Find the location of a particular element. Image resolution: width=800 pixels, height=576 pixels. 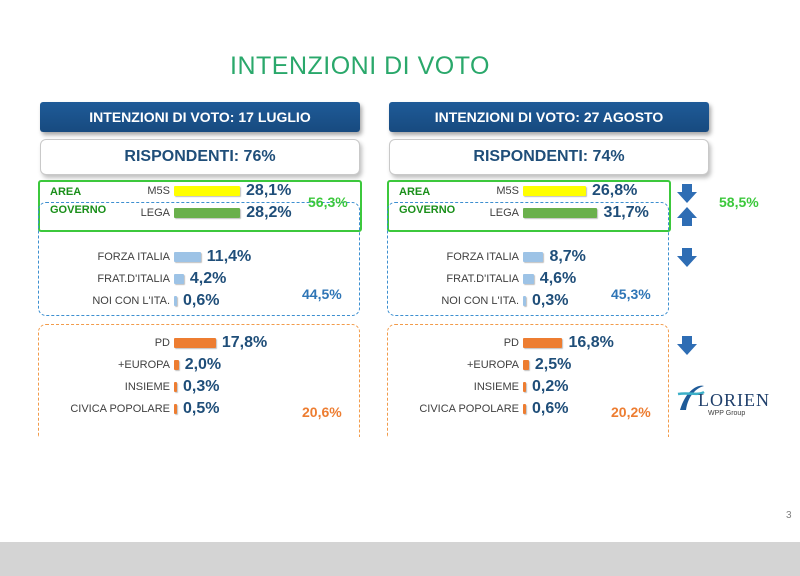

bar-row: +EUROPA 2,0% is located at coordinates (200, 365).